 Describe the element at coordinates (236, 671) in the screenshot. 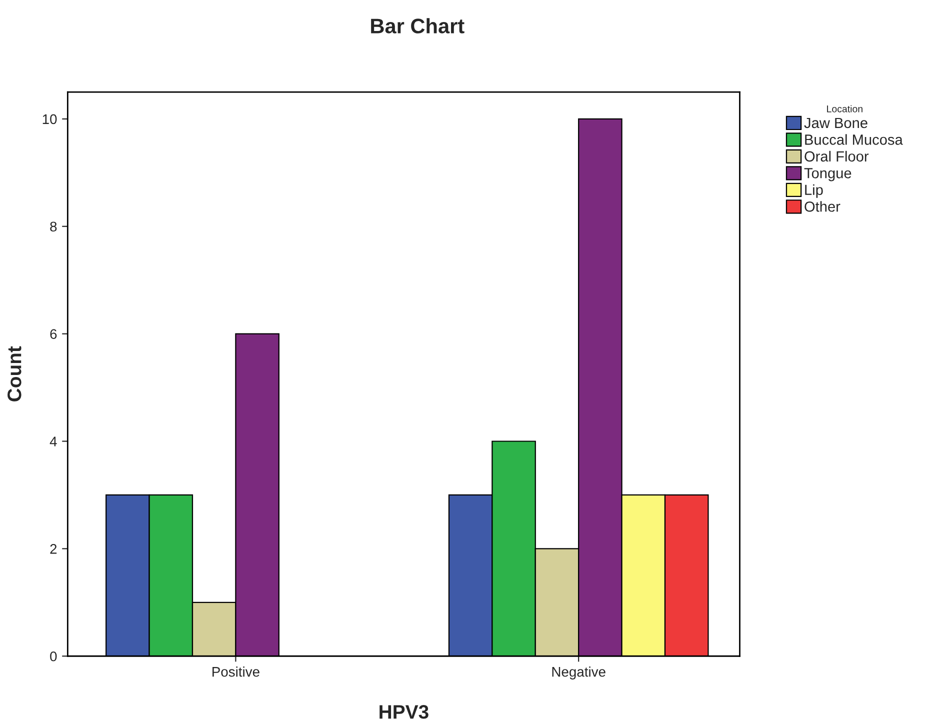

I see `x-tick-label: Positive` at that location.